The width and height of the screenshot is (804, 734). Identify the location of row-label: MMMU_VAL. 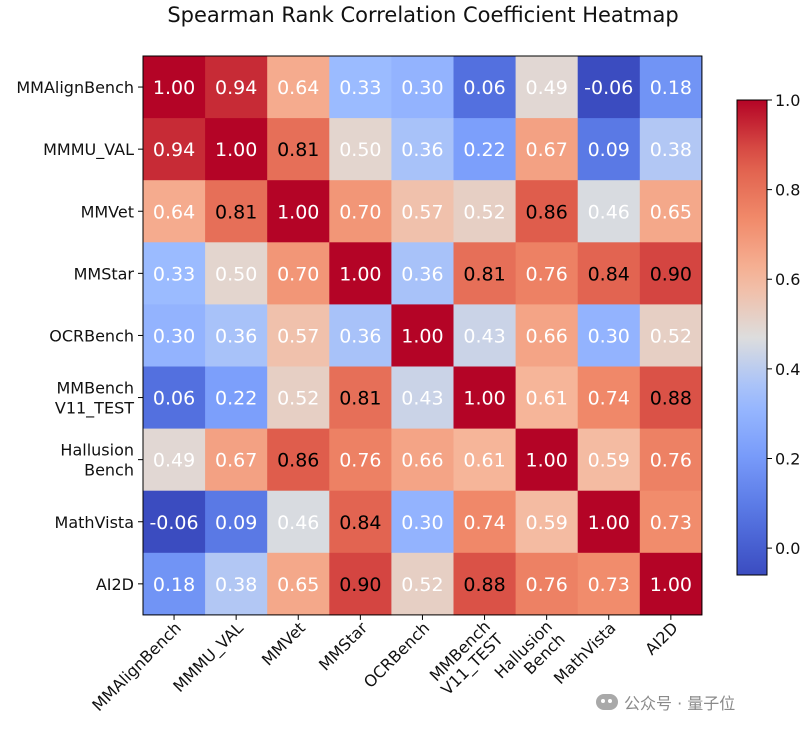
(88, 150).